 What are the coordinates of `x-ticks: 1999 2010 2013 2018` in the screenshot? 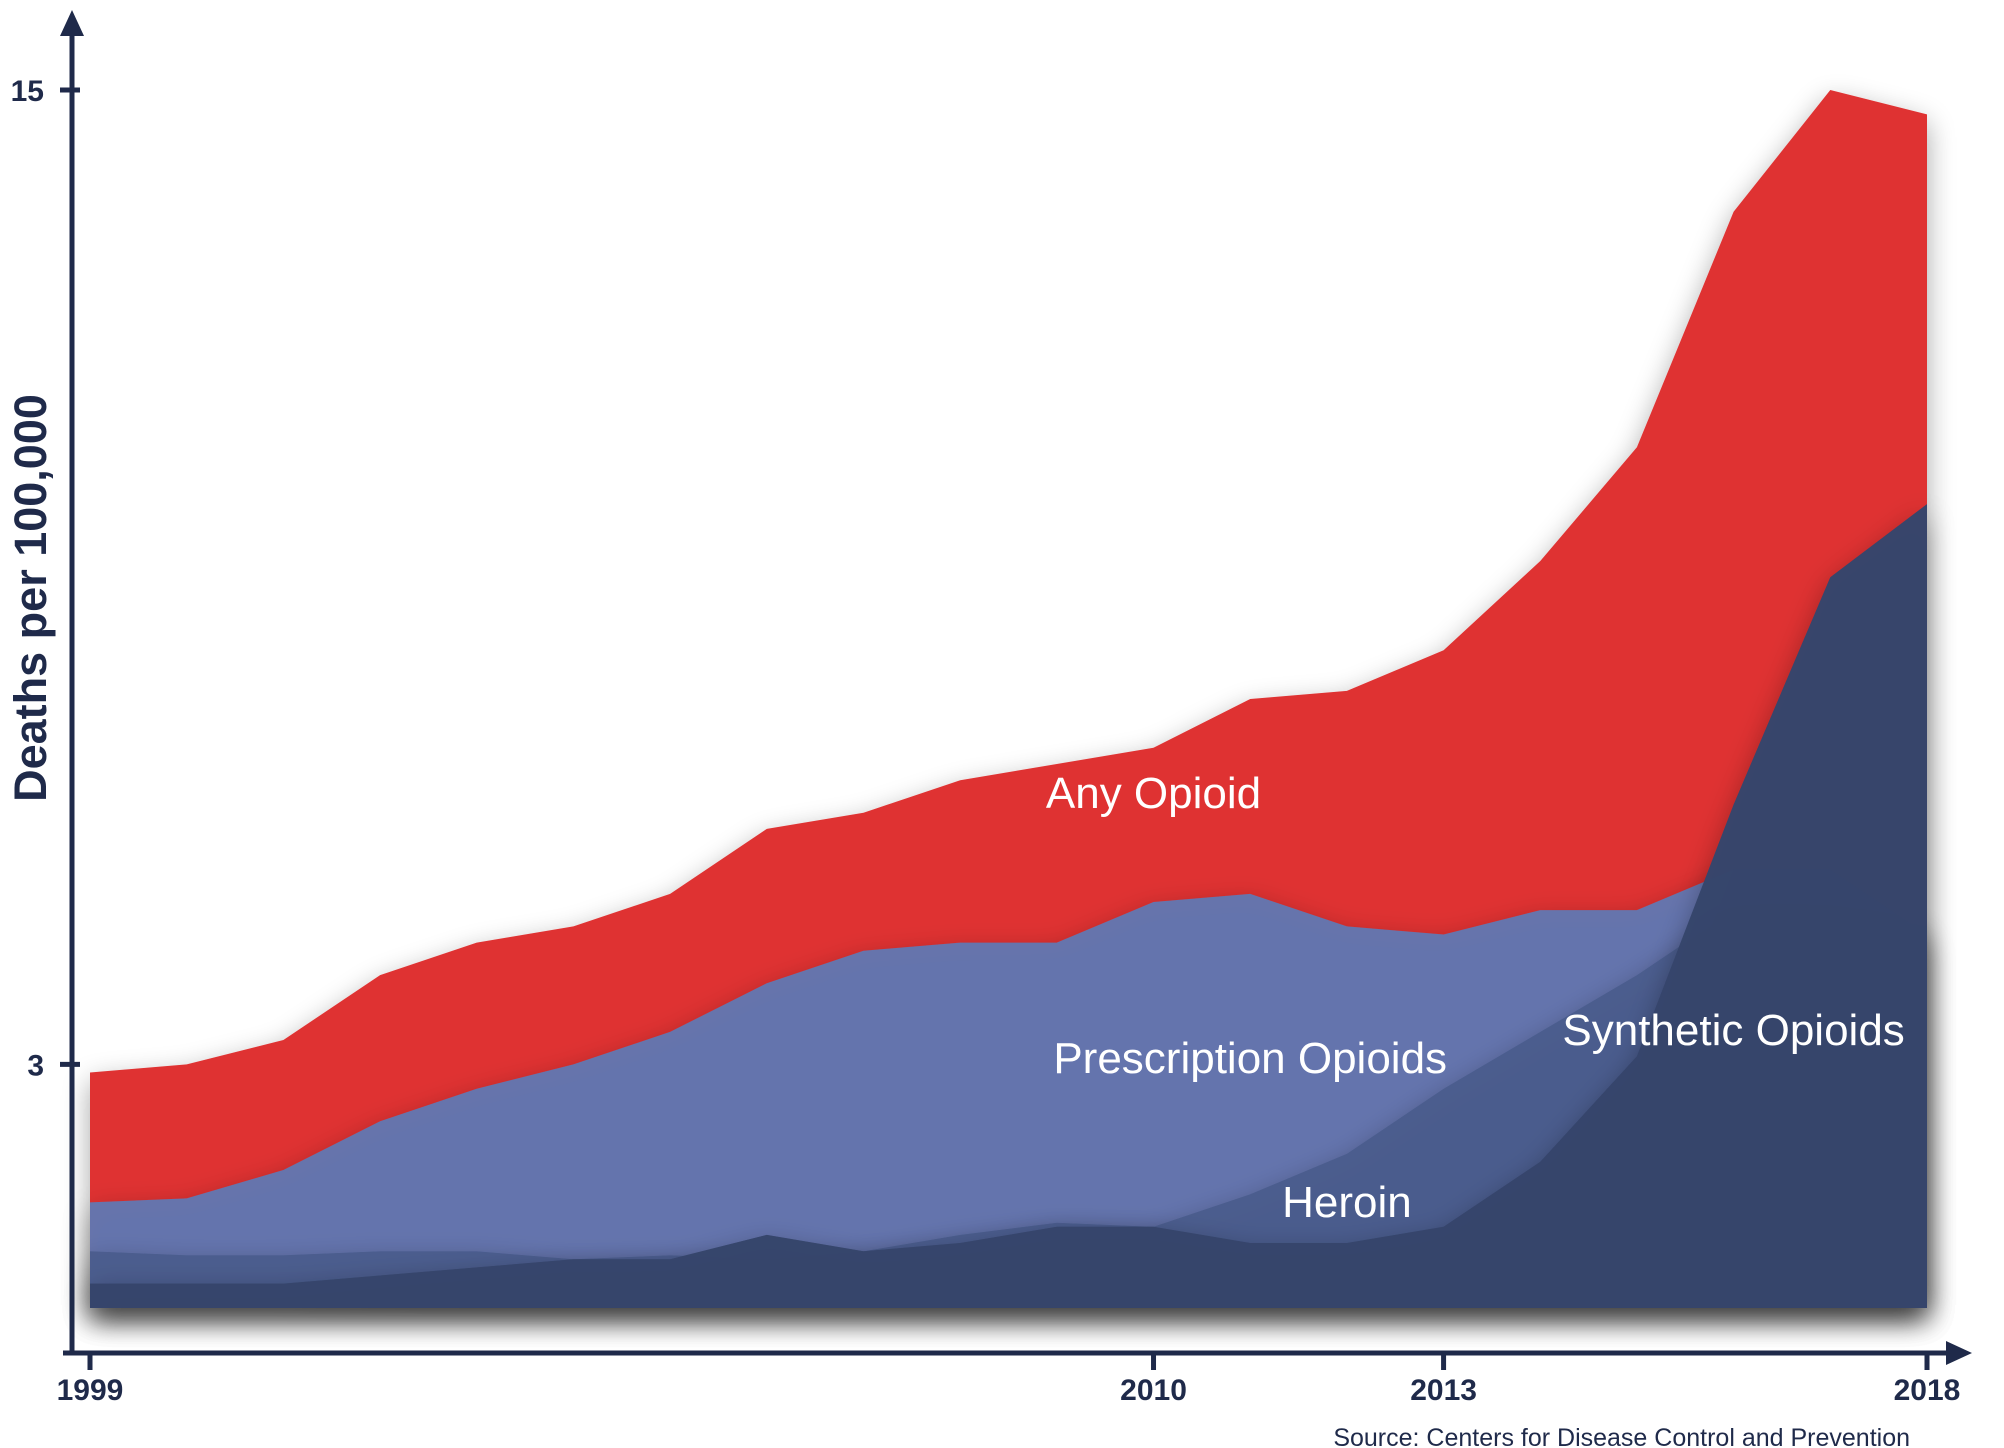 It's located at (1009, 1380).